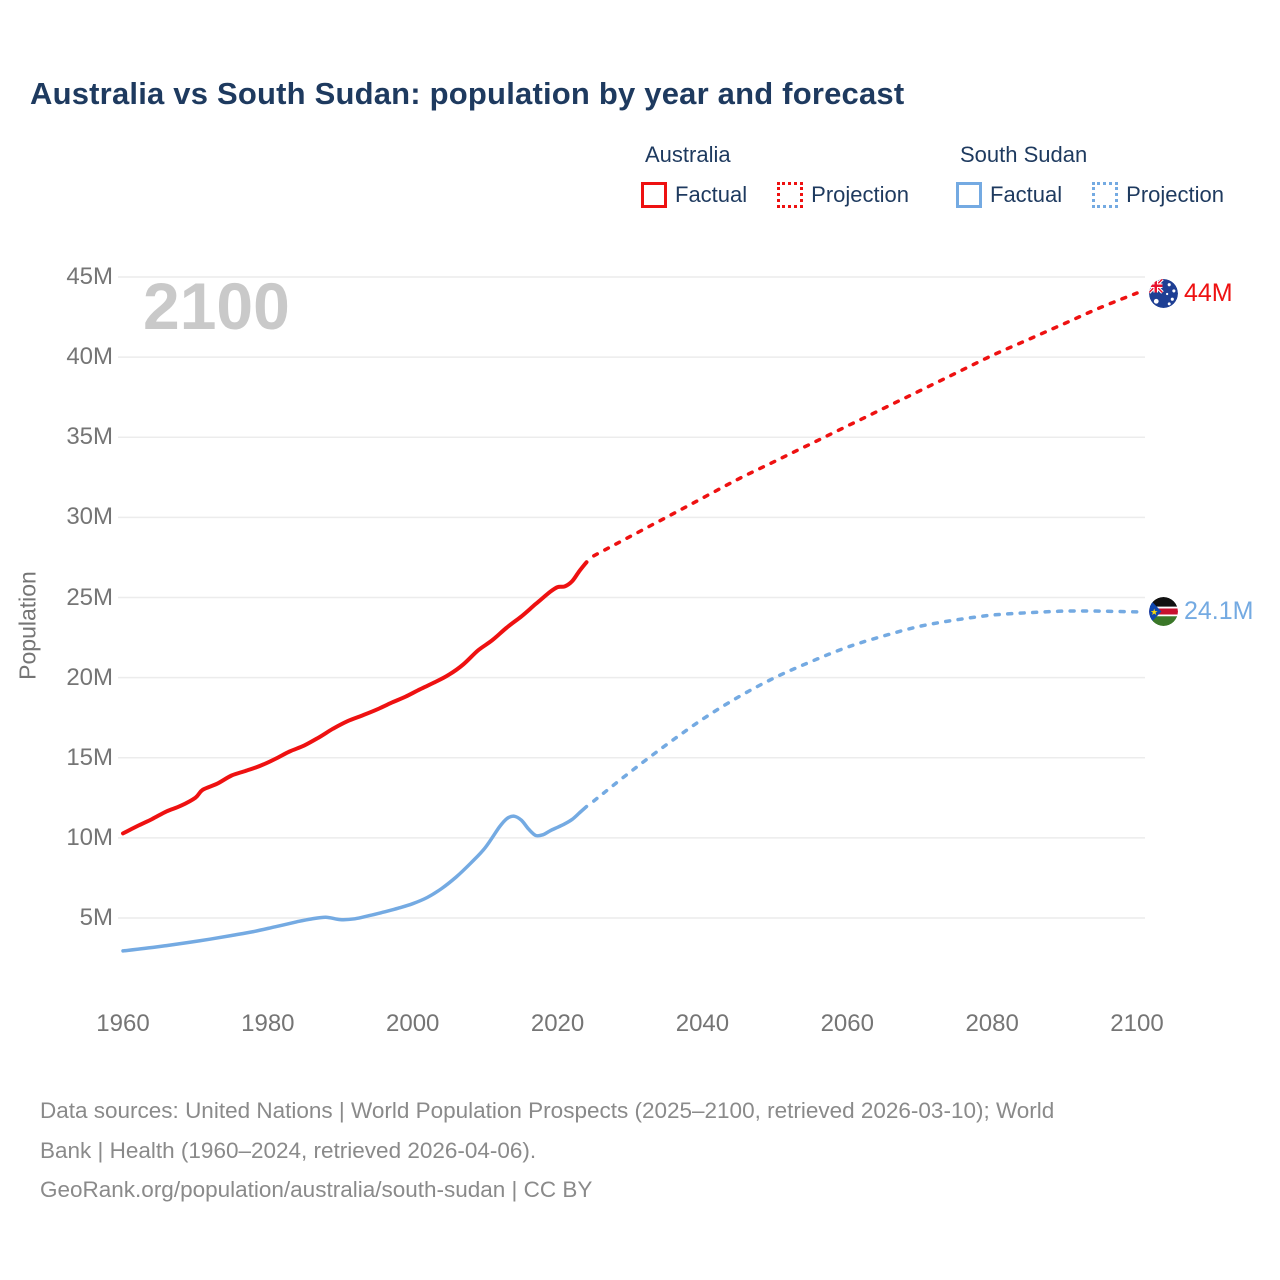 Image resolution: width=1280 pixels, height=1280 pixels. I want to click on series-line-south-sudan-projection, so click(865, 706).